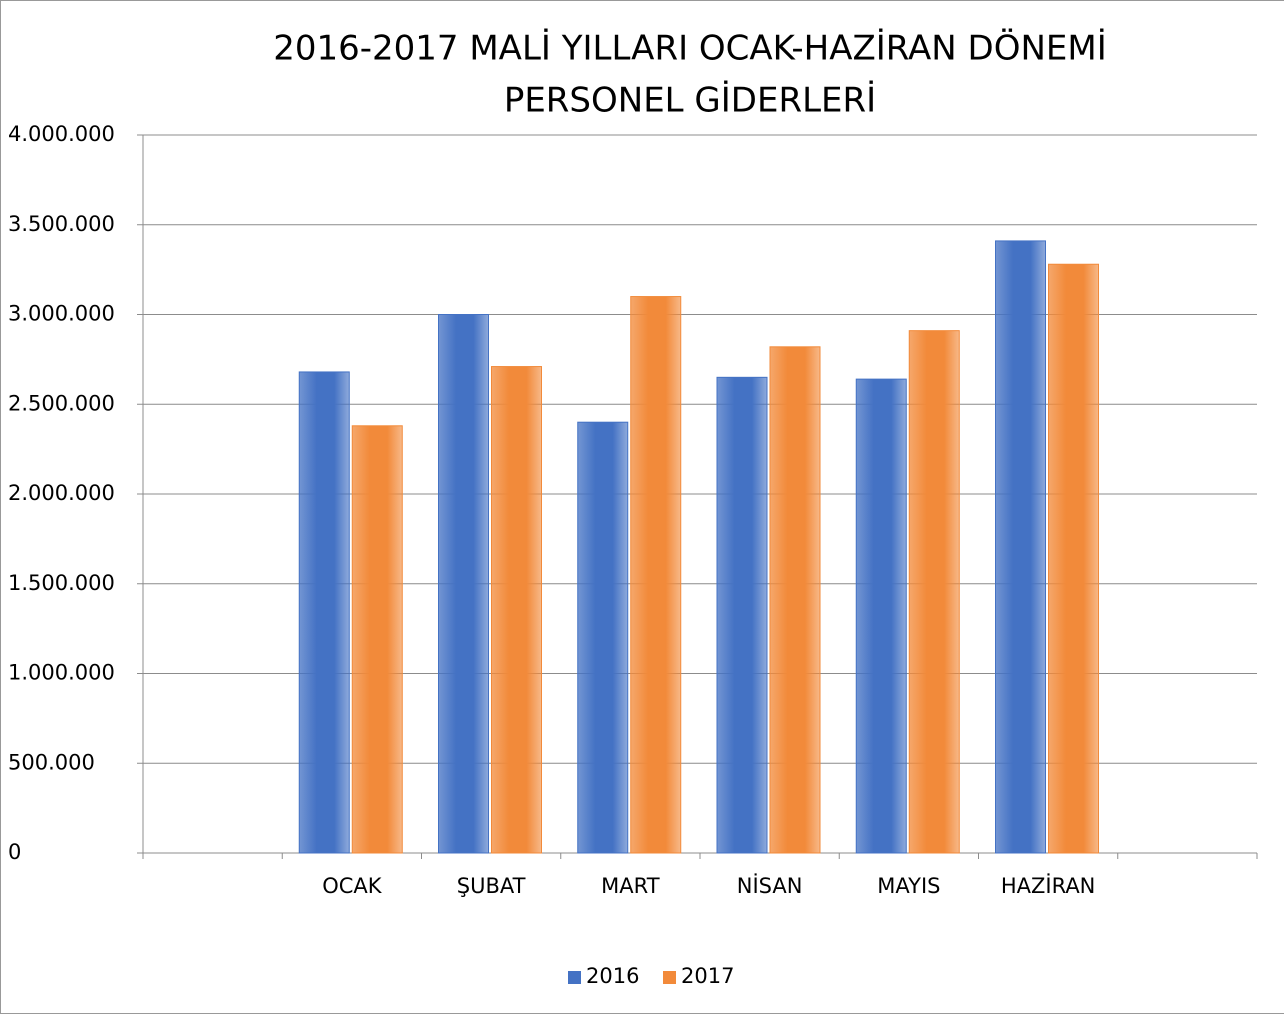  What do you see at coordinates (491, 886) in the screenshot?
I see `x-tick-label: ŞUBAT` at bounding box center [491, 886].